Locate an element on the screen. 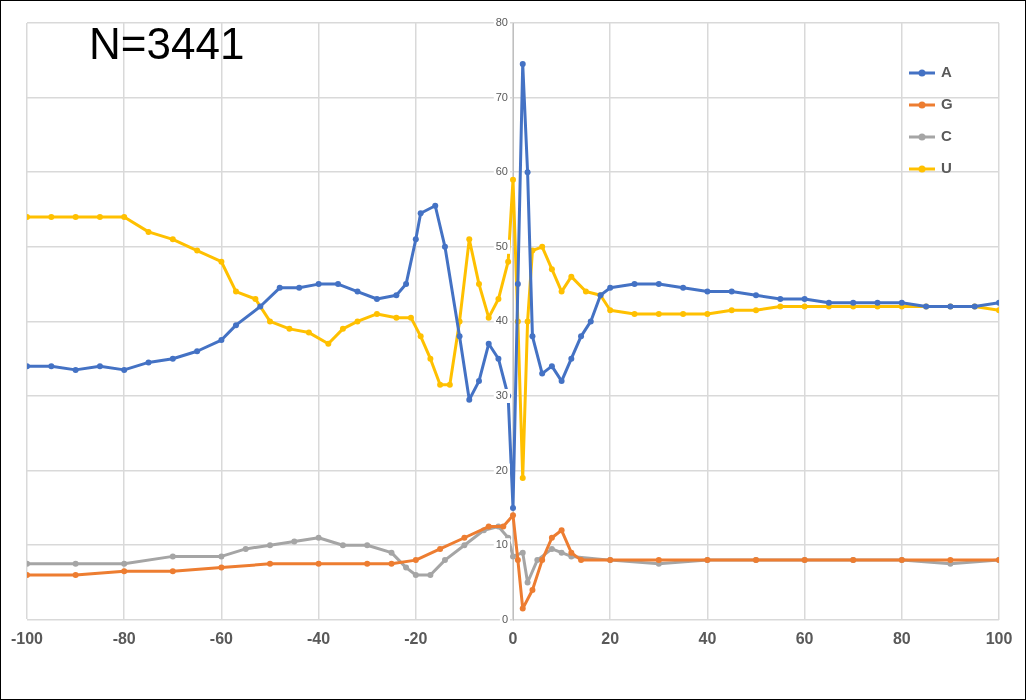  x-tick-label: 60 is located at coordinates (804, 638).